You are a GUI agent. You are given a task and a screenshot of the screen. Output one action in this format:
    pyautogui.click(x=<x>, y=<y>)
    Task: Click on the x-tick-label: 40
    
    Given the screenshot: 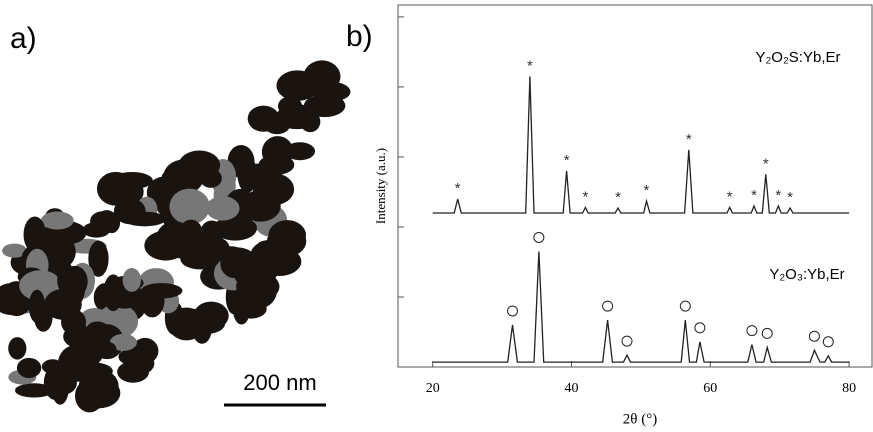 What is the action you would take?
    pyautogui.click(x=571, y=388)
    